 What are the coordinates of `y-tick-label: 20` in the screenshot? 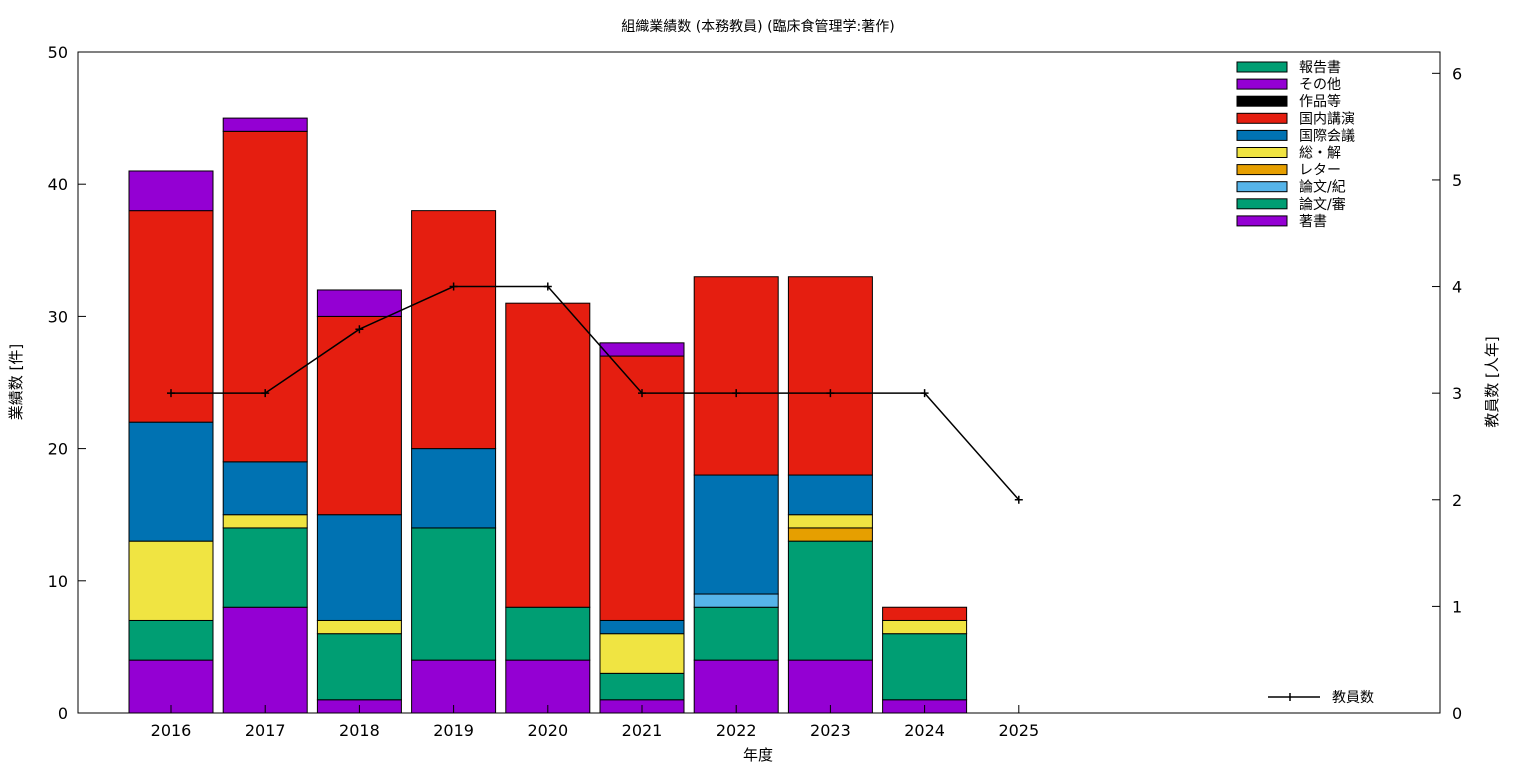 It's located at (58, 449).